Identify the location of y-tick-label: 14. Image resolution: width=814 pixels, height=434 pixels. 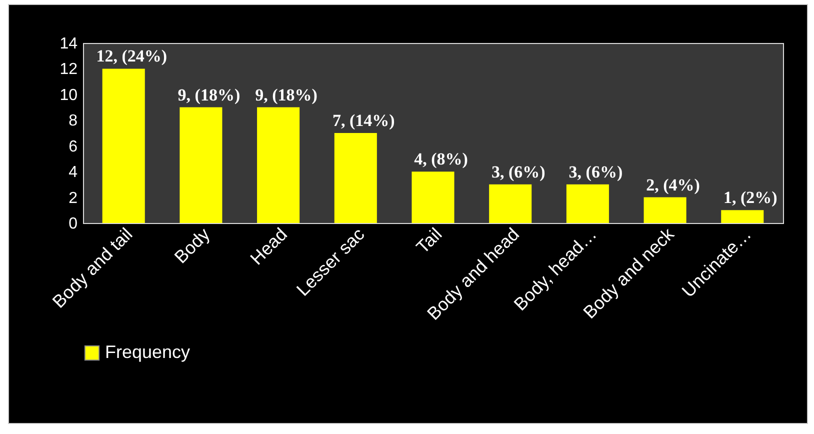
(69, 44).